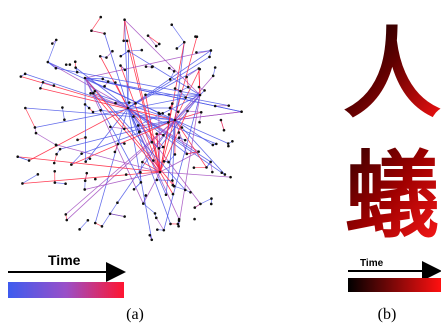 This screenshot has width=441, height=333. What do you see at coordinates (66, 290) in the screenshot?
I see `time-colorbar-a` at bounding box center [66, 290].